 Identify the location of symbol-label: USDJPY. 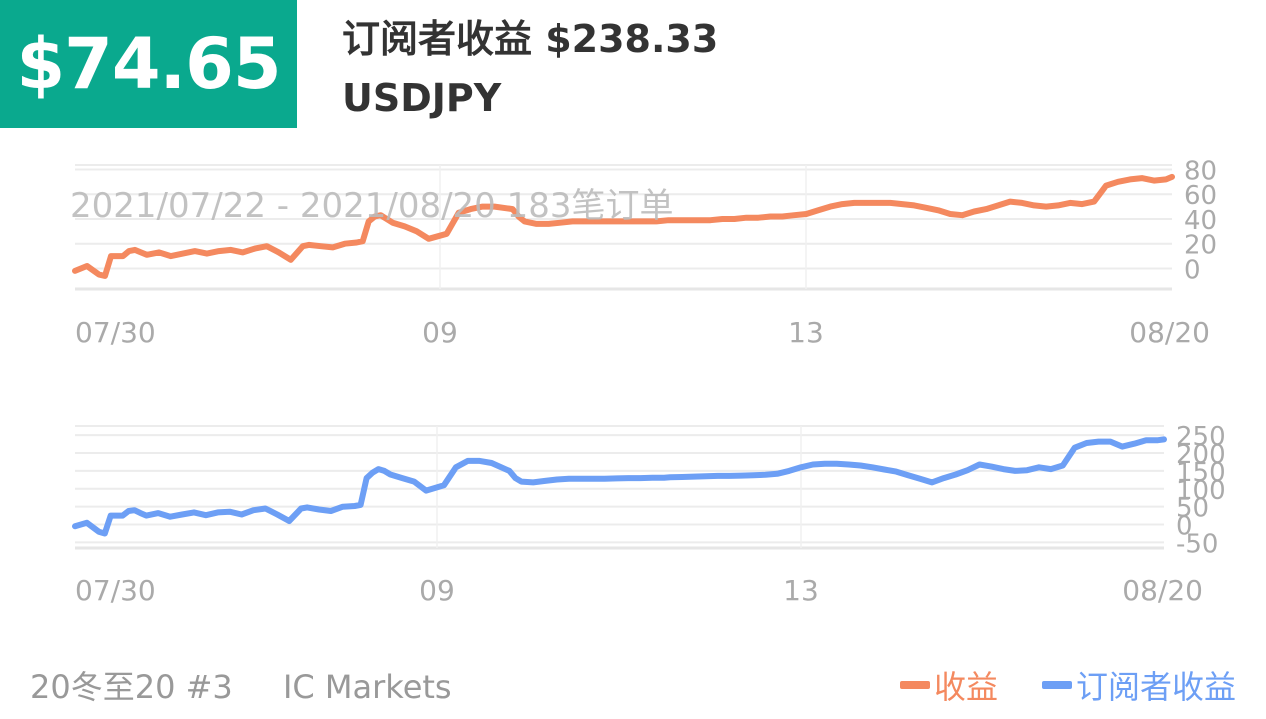
(422, 98).